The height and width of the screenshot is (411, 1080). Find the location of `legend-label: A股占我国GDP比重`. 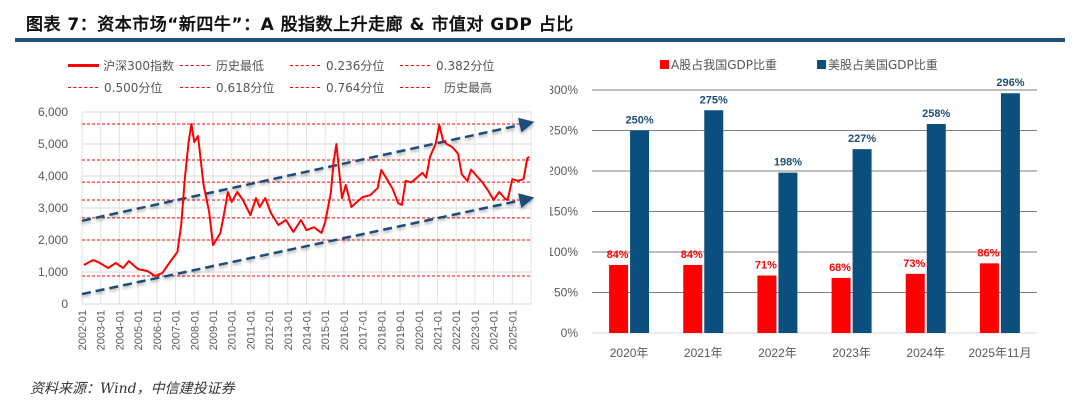

legend-label: A股占我国GDP比重 is located at coordinates (724, 65).